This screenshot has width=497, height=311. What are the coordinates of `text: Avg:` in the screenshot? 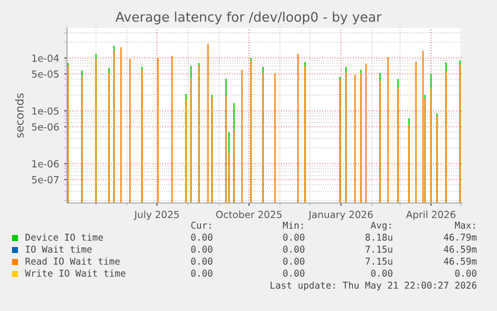 It's located at (380, 226).